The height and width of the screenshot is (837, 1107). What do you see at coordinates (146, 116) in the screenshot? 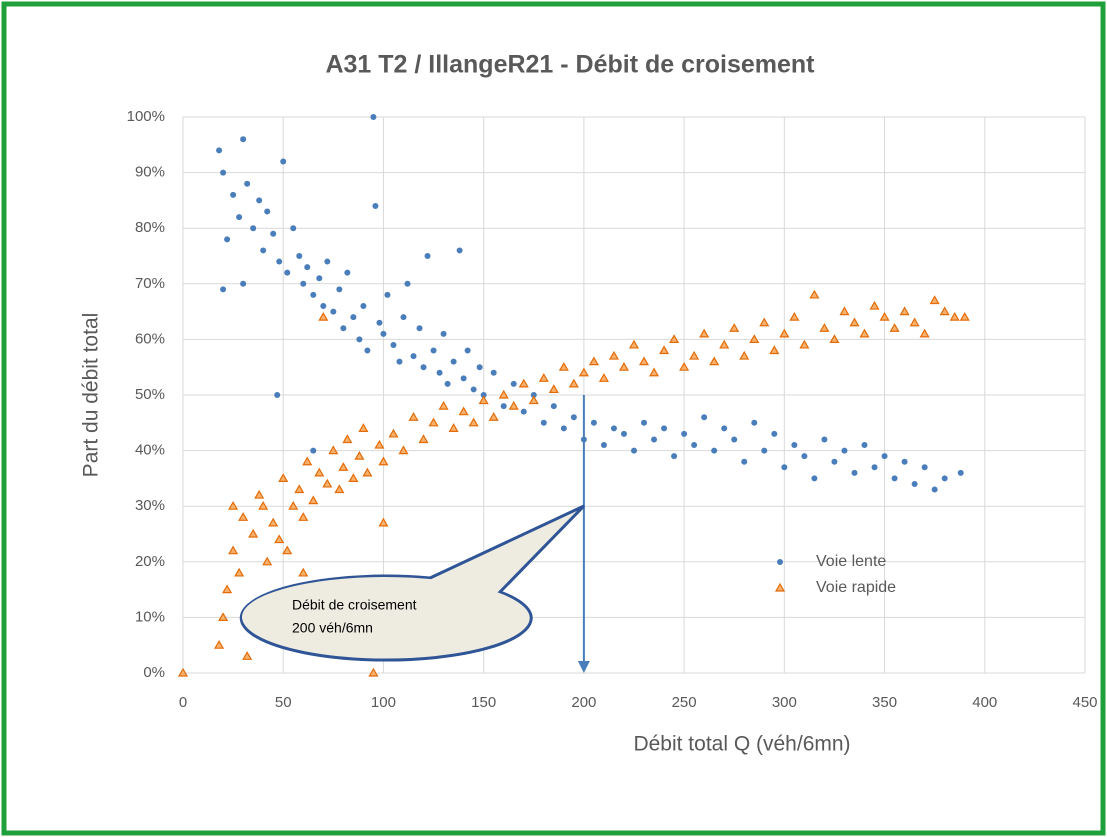
I see `y-tick-label: 100%` at bounding box center [146, 116].